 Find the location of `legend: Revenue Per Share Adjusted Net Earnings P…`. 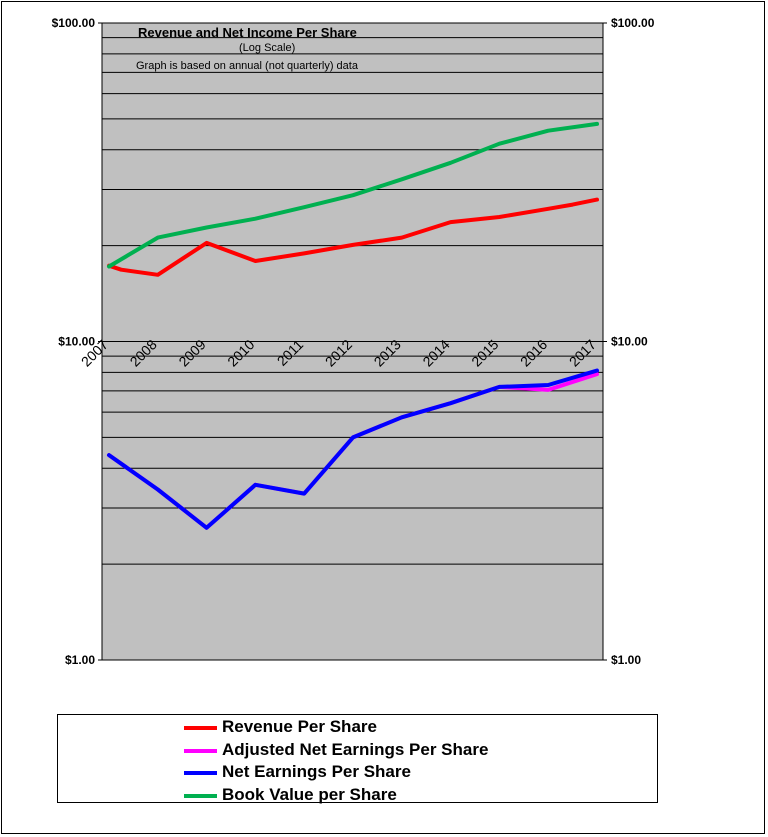

legend: Revenue Per Share Adjusted Net Earnings P… is located at coordinates (357, 759).